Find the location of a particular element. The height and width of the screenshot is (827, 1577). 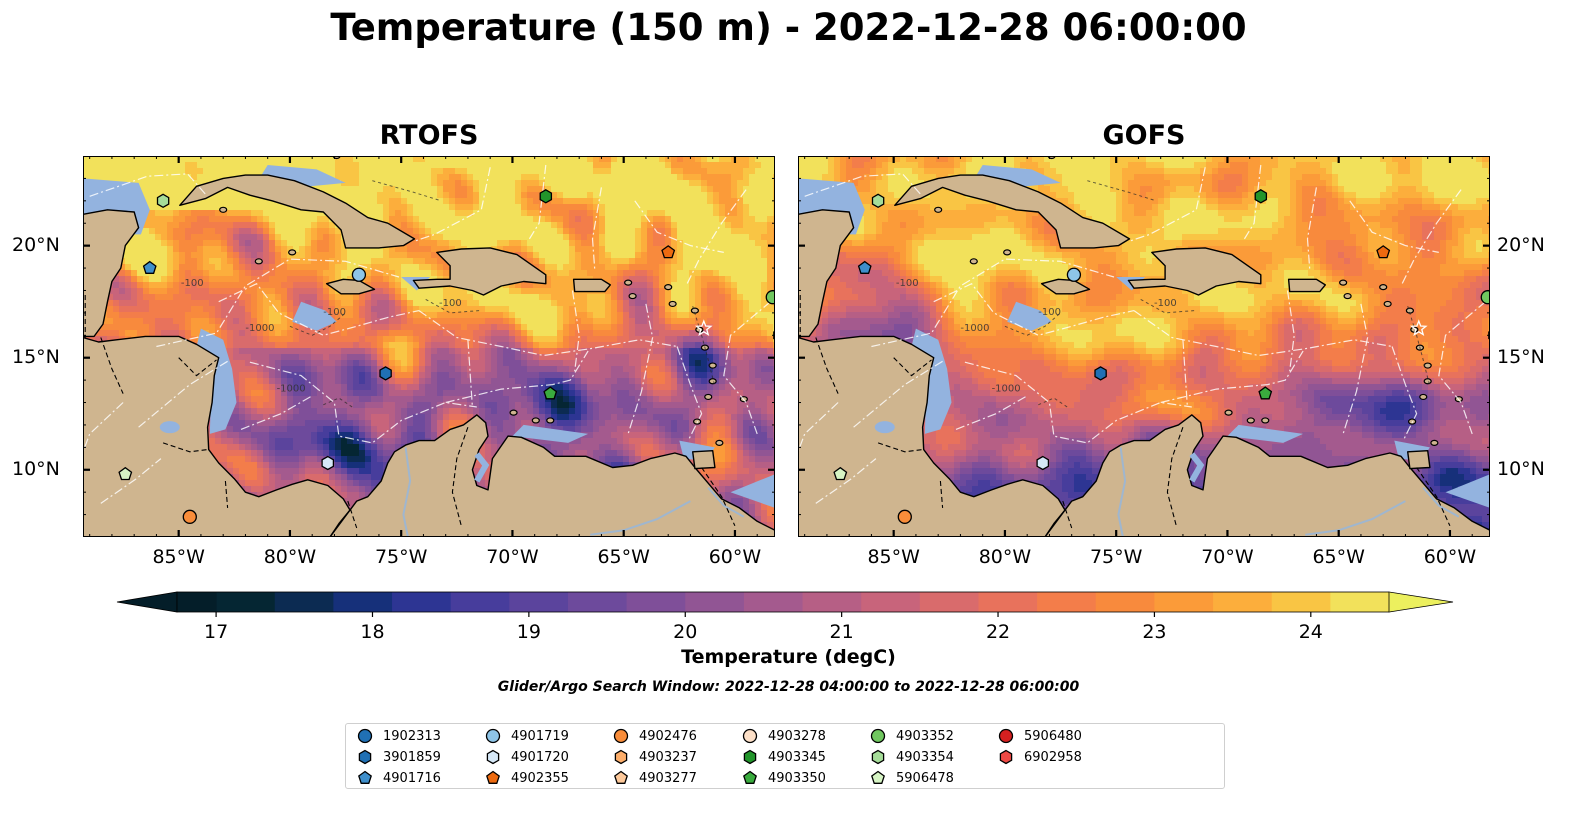

colorbar-over-extension is located at coordinates (1421, 602).